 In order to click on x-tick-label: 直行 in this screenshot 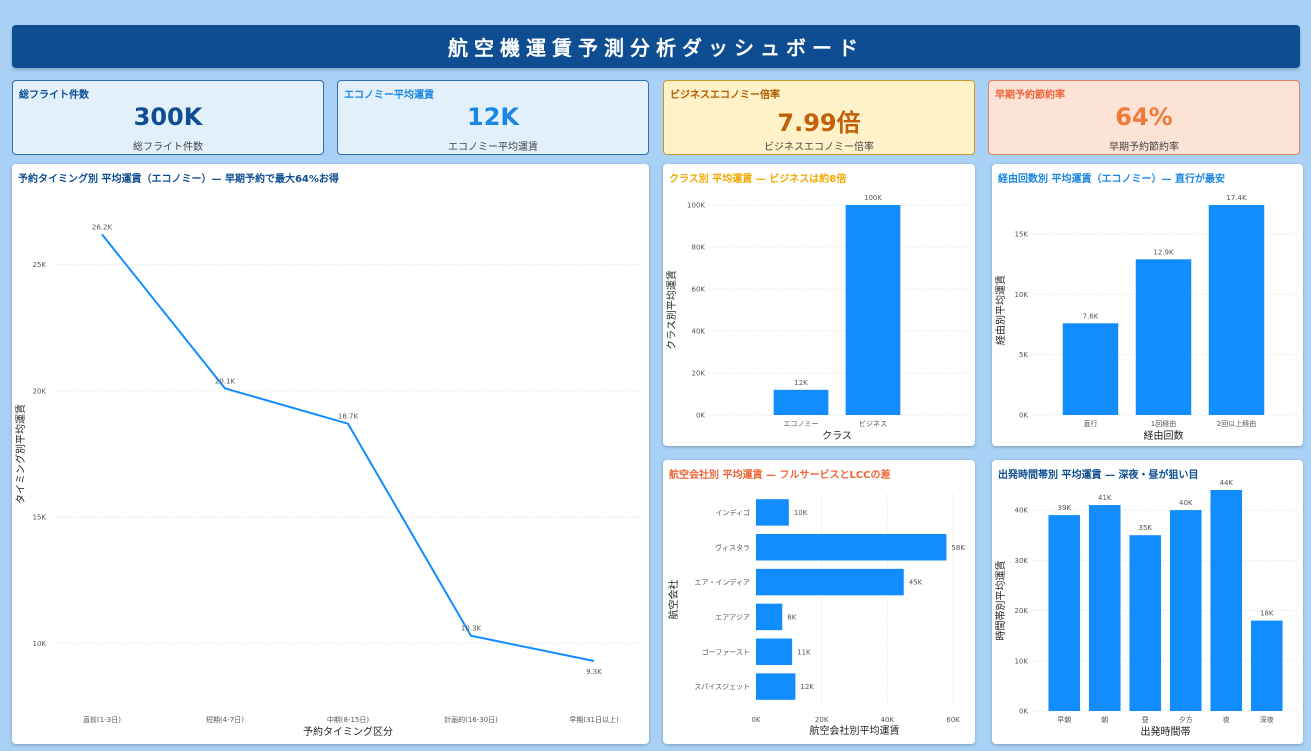, I will do `click(1091, 423)`.